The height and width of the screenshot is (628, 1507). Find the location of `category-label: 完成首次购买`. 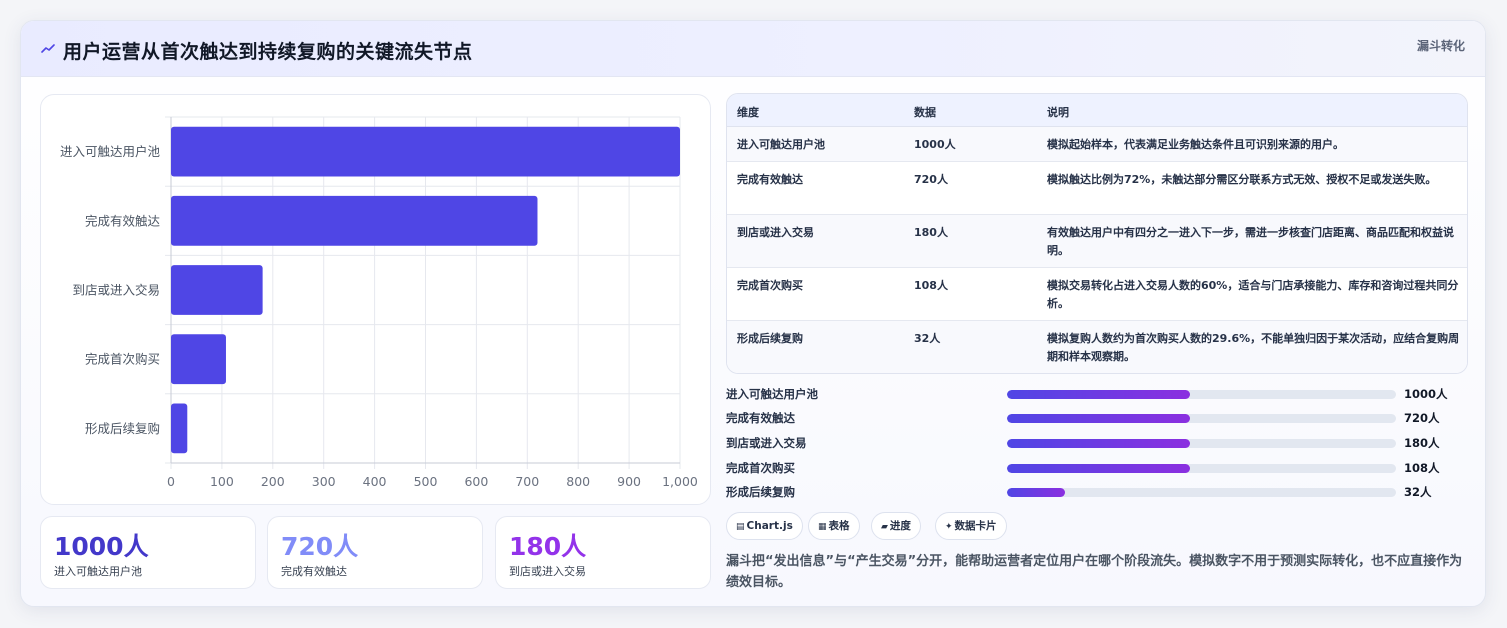

category-label: 完成首次购买 is located at coordinates (122, 359).